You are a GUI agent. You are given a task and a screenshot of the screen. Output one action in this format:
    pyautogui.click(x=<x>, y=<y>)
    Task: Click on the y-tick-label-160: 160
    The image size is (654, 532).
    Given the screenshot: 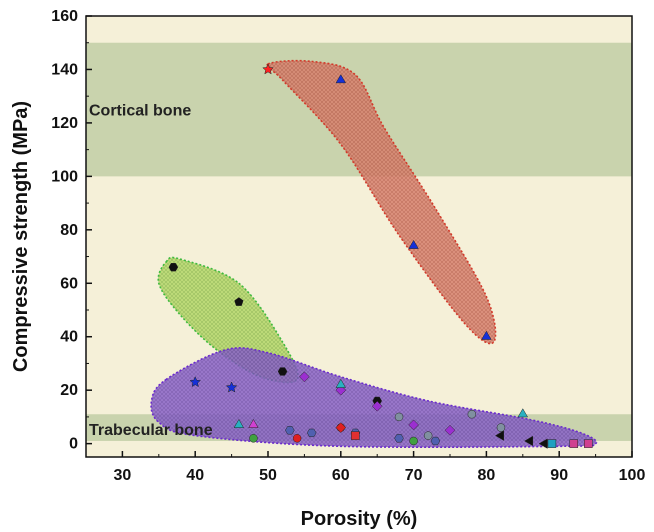 What is the action you would take?
    pyautogui.click(x=64, y=16)
    